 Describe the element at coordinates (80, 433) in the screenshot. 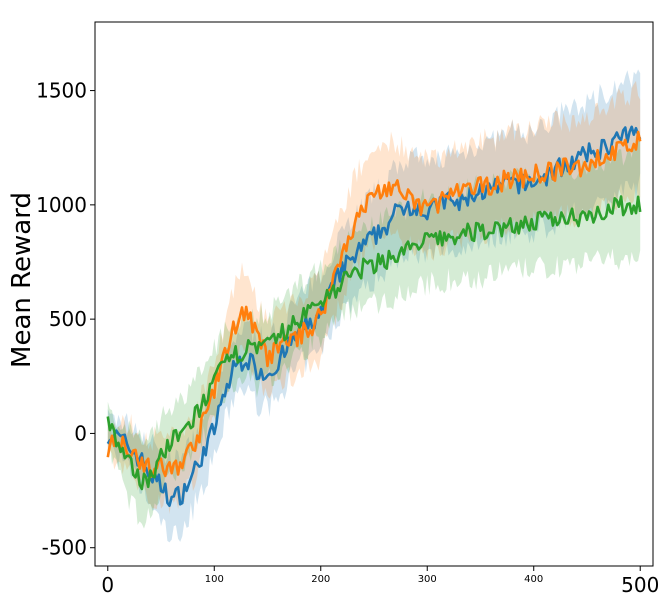

I see `y-tick-label: 0` at that location.